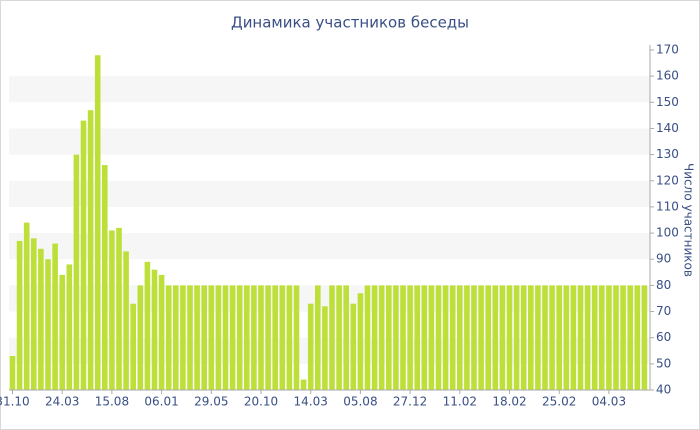 This screenshot has height=430, width=700. Describe the element at coordinates (667, 180) in the screenshot. I see `y-tick-label: 120` at that location.